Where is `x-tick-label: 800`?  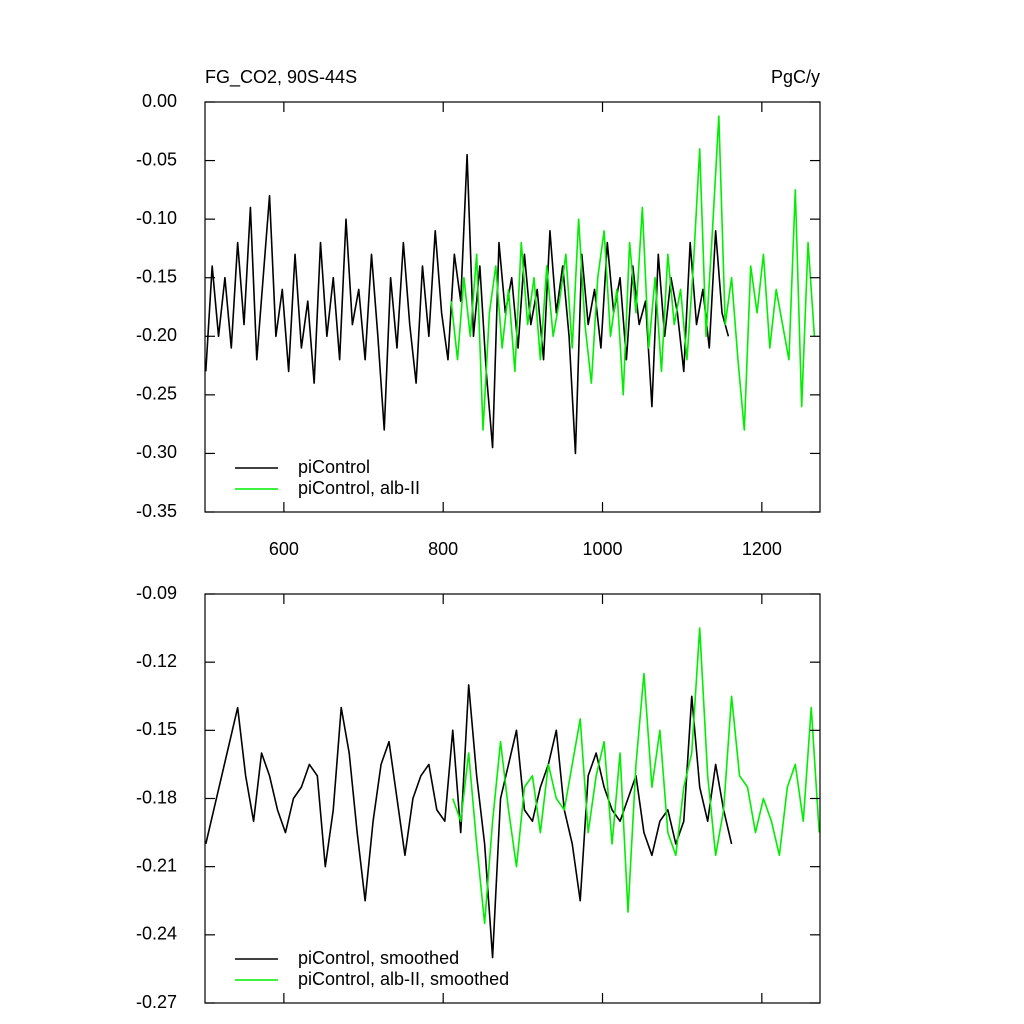
x-tick-label: 800 is located at coordinates (443, 549).